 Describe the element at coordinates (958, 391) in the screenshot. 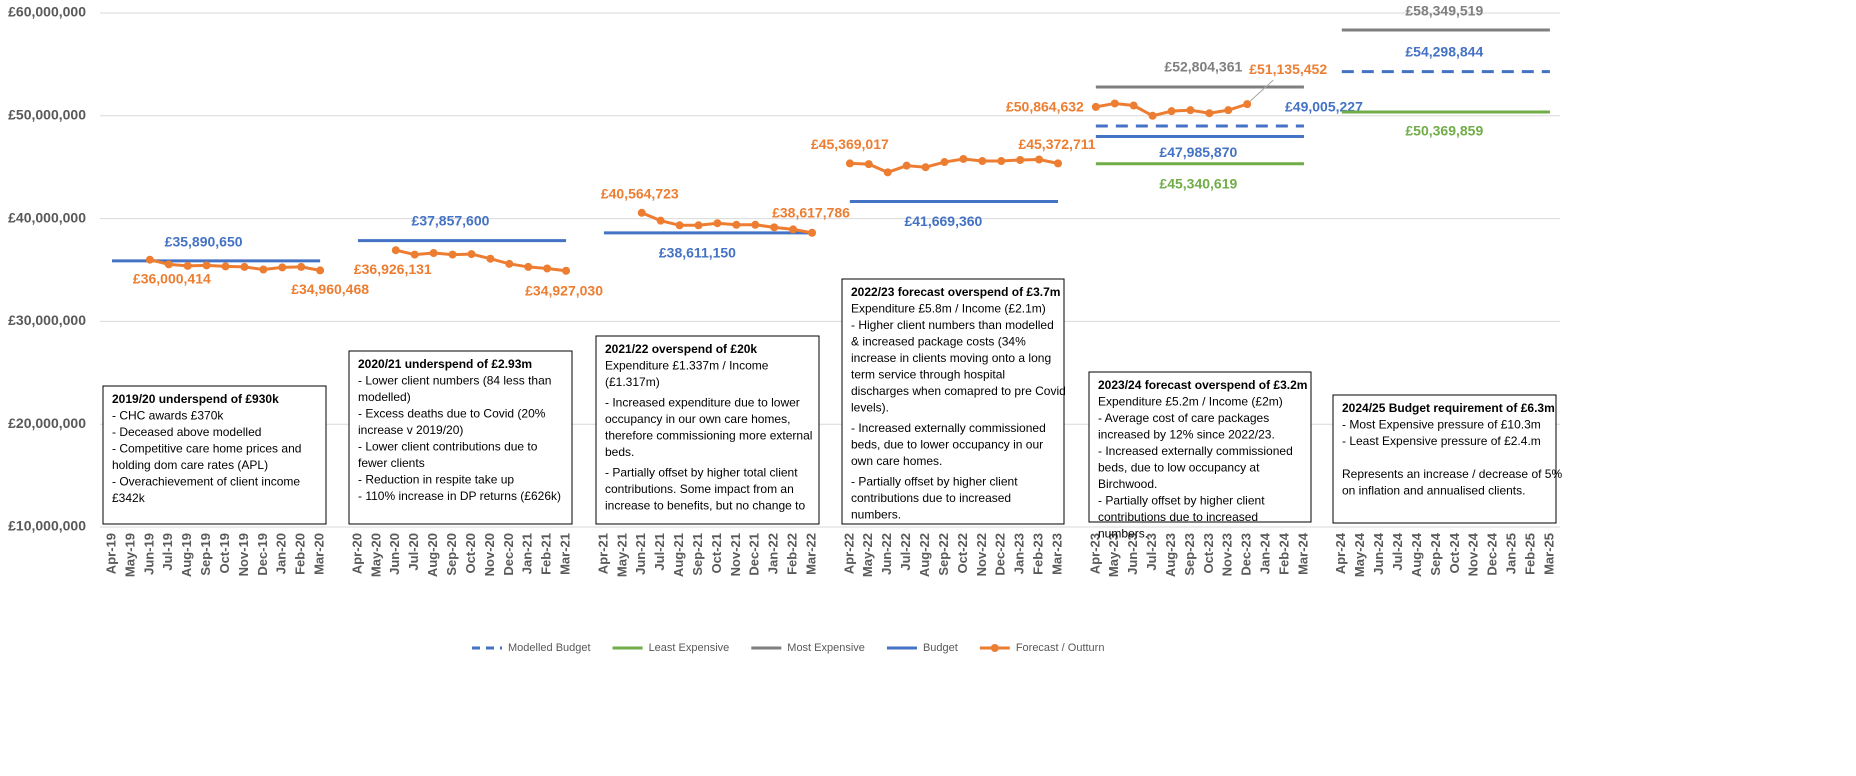

I see `annotation-line: discharges when comapred to pre Covid` at that location.